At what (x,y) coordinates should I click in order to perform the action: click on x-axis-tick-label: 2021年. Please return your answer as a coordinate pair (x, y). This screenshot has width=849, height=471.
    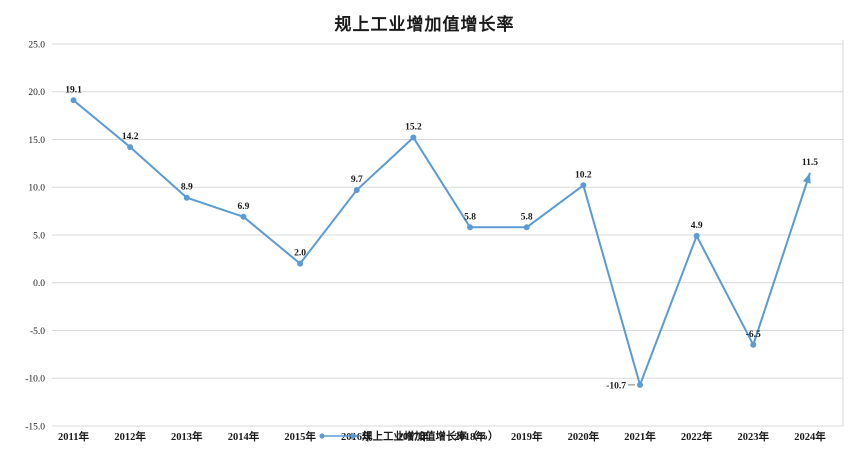
    Looking at the image, I should click on (640, 436).